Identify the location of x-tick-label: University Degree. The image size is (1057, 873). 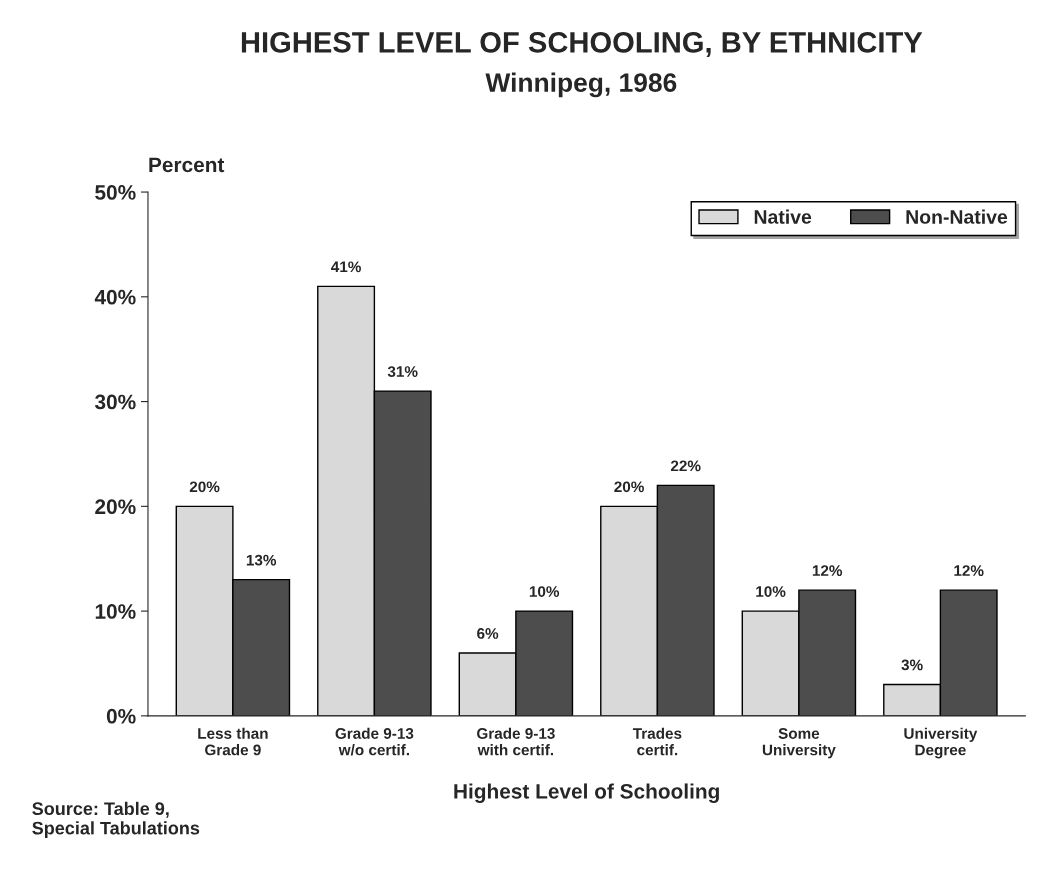
(941, 743).